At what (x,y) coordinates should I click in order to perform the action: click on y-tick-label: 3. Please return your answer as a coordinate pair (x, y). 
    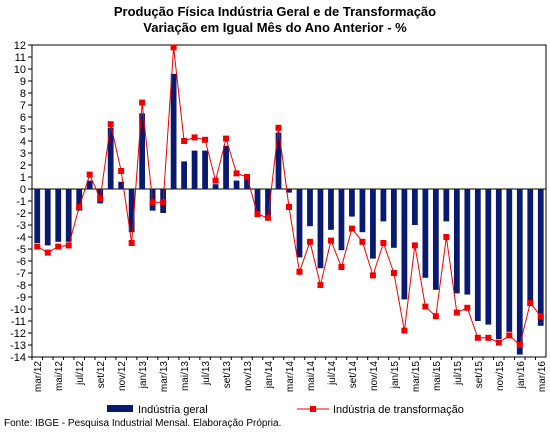
    Looking at the image, I should click on (23, 154).